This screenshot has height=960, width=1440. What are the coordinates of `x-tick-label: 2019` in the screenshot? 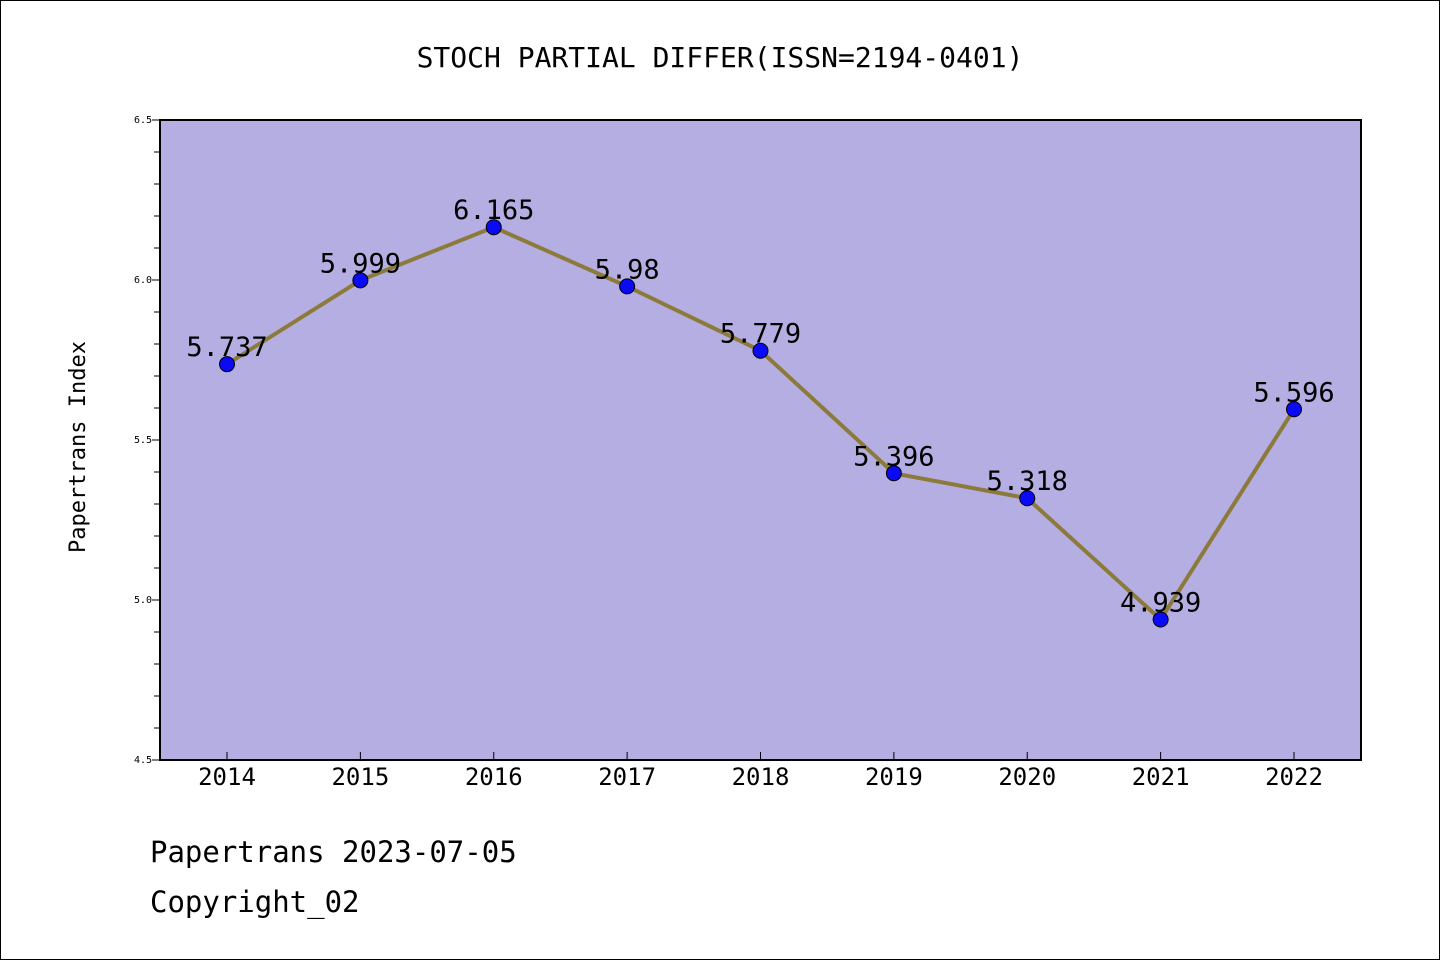 It's located at (894, 777).